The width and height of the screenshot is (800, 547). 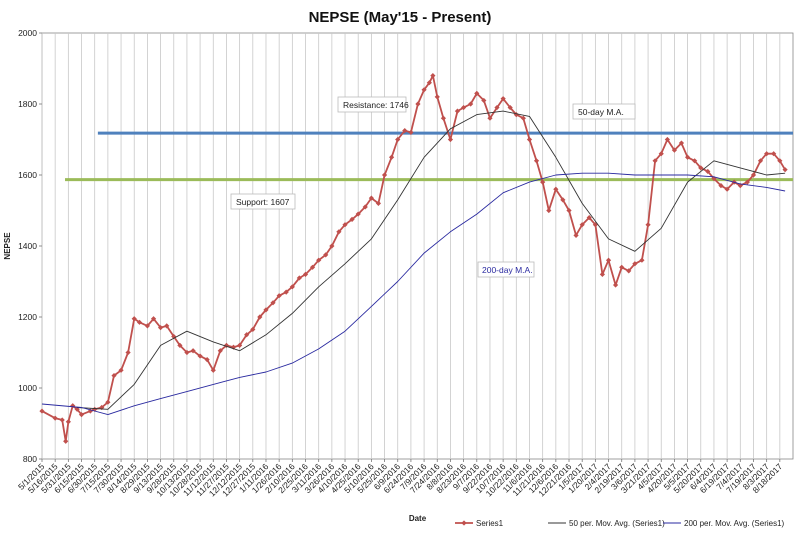 I want to click on y-tick-label: 1200, so click(x=27, y=317).